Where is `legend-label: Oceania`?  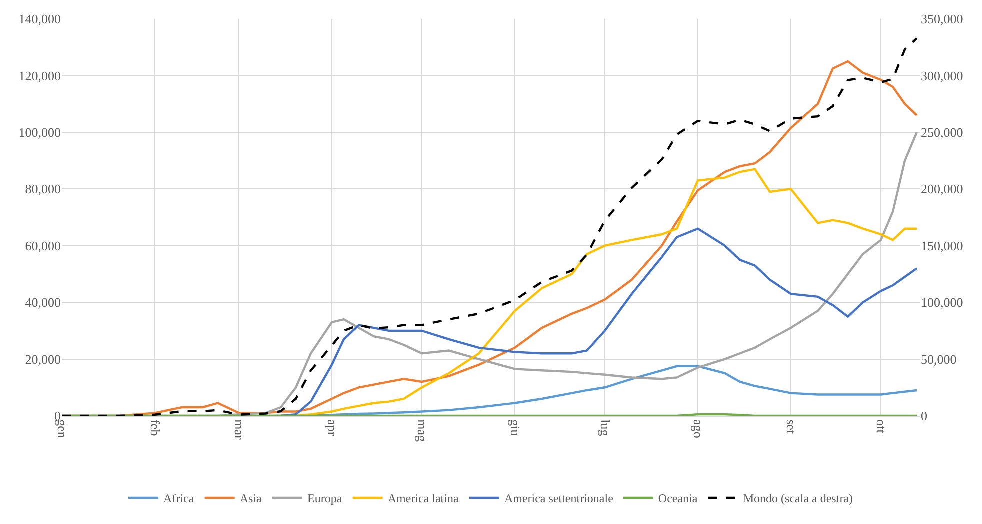 legend-label: Oceania is located at coordinates (678, 499).